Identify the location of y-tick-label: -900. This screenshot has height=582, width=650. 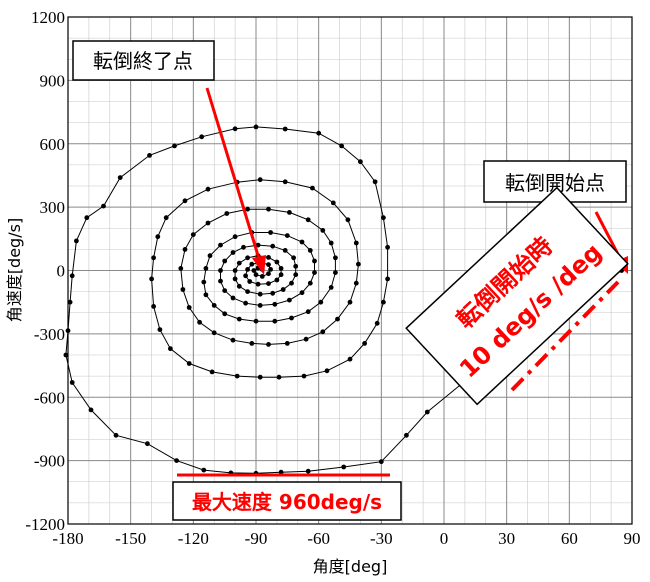
(49, 461).